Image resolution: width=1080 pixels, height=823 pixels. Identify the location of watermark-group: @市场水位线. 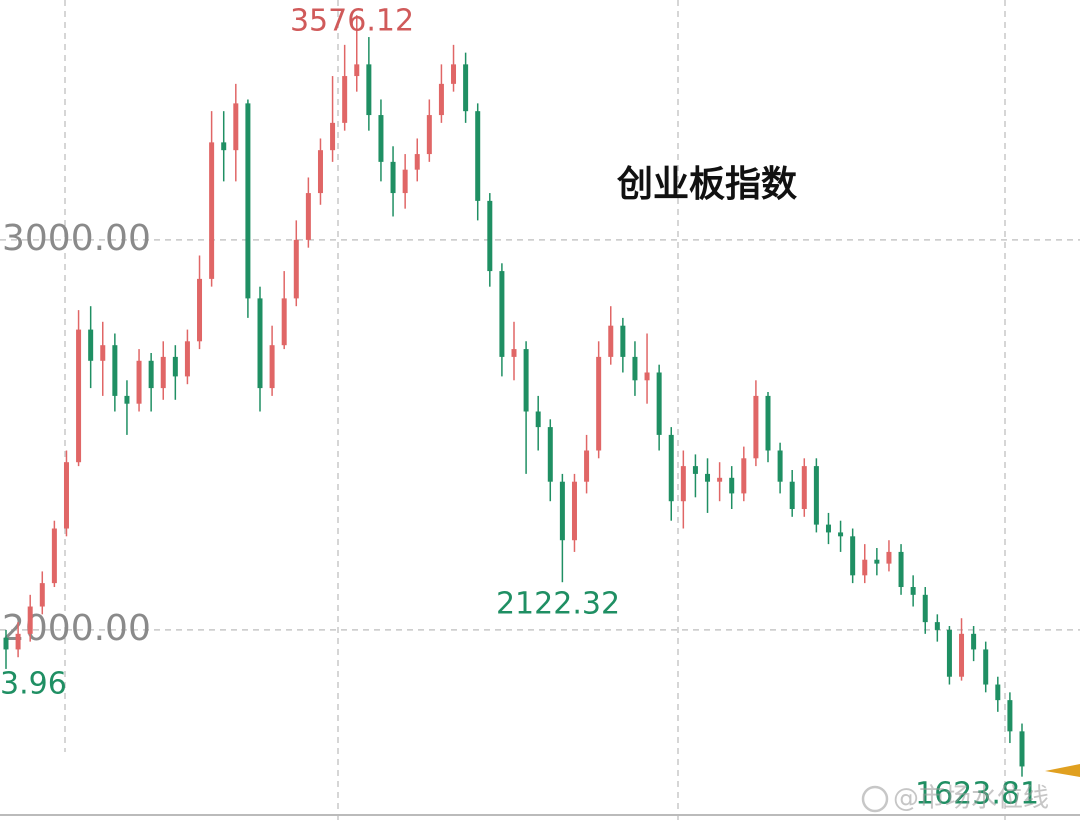
(955, 799).